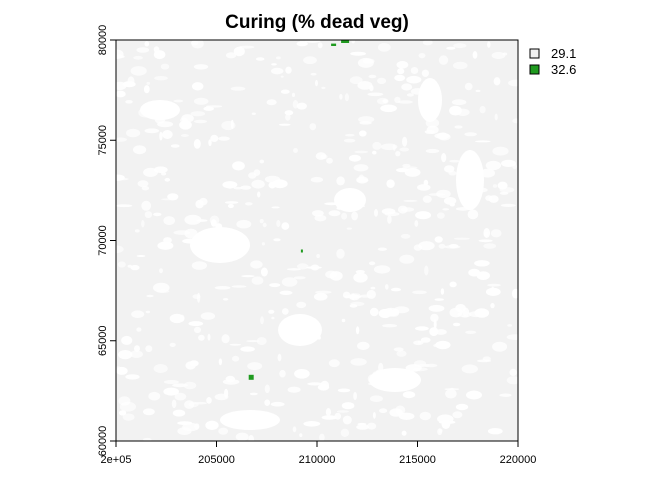  What do you see at coordinates (552, 61) in the screenshot?
I see `legend: 29.132.6` at bounding box center [552, 61].